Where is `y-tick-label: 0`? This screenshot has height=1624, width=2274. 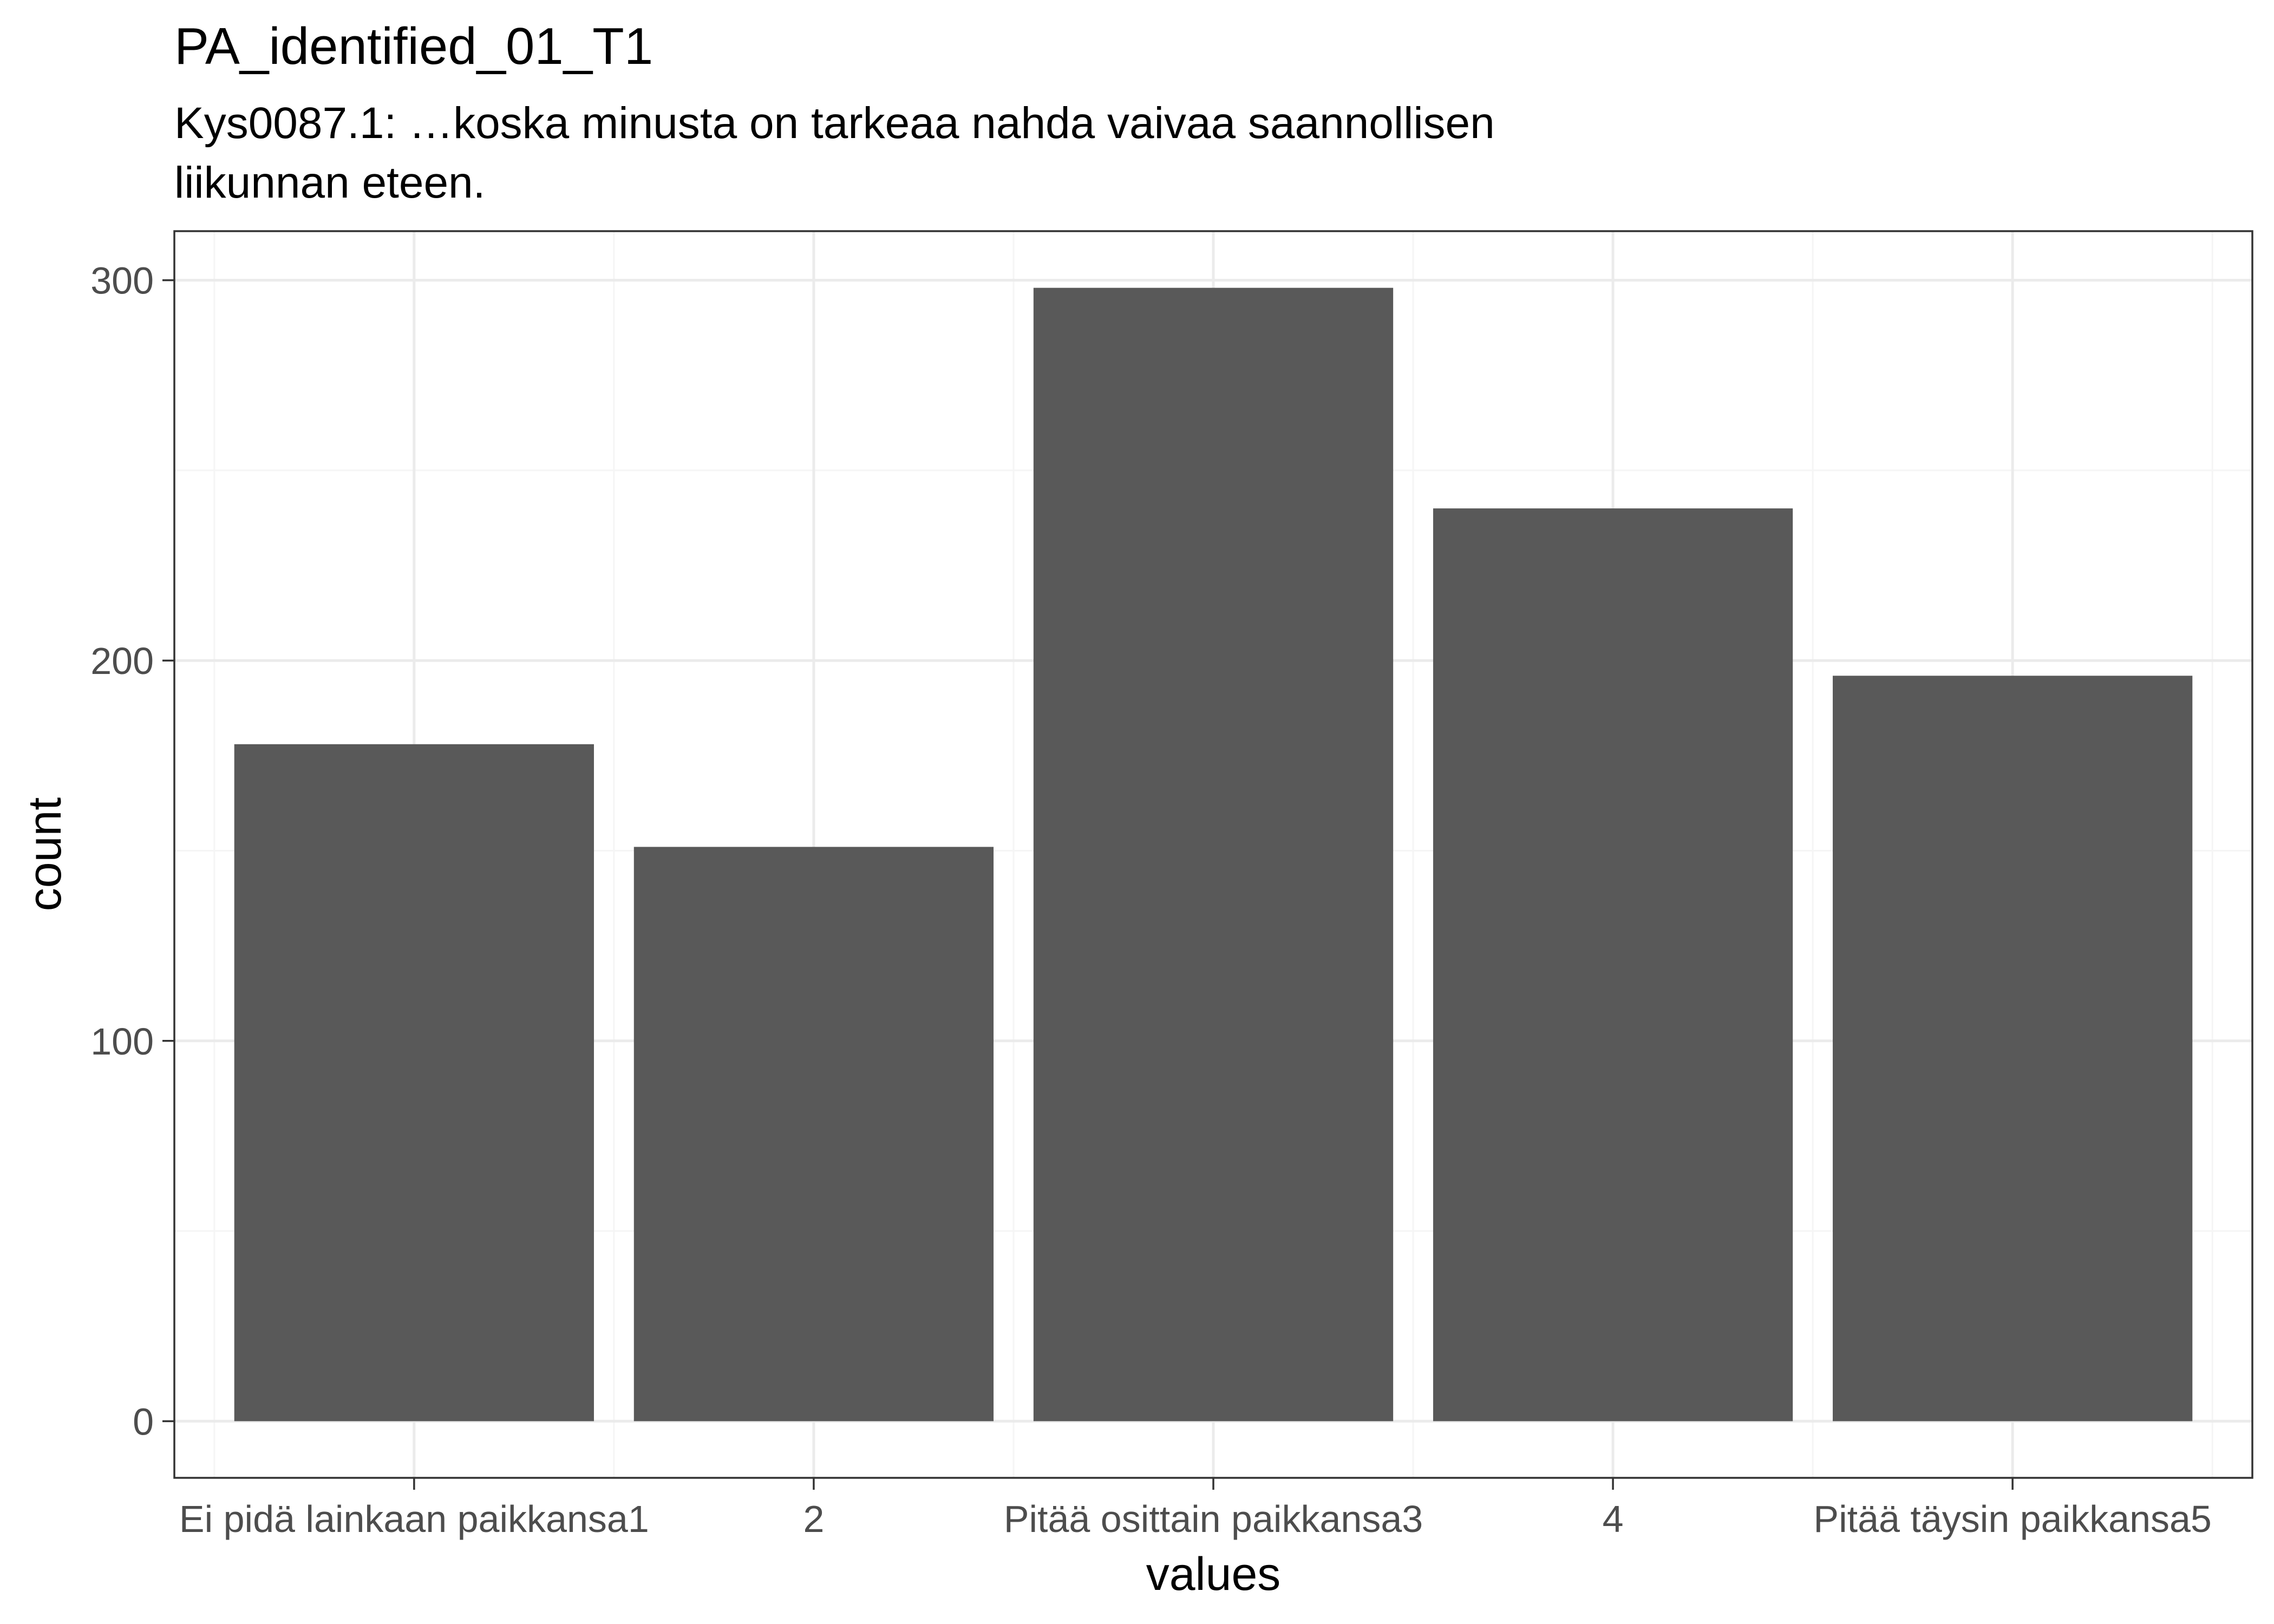
y-tick-label: 0 is located at coordinates (144, 1421).